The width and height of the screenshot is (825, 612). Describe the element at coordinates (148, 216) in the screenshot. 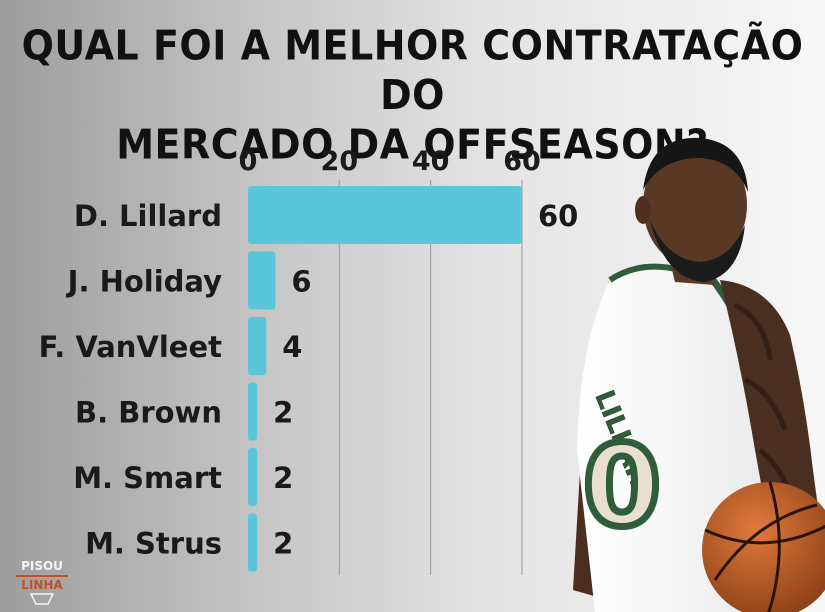

I see `category-label: D. Lillard` at that location.